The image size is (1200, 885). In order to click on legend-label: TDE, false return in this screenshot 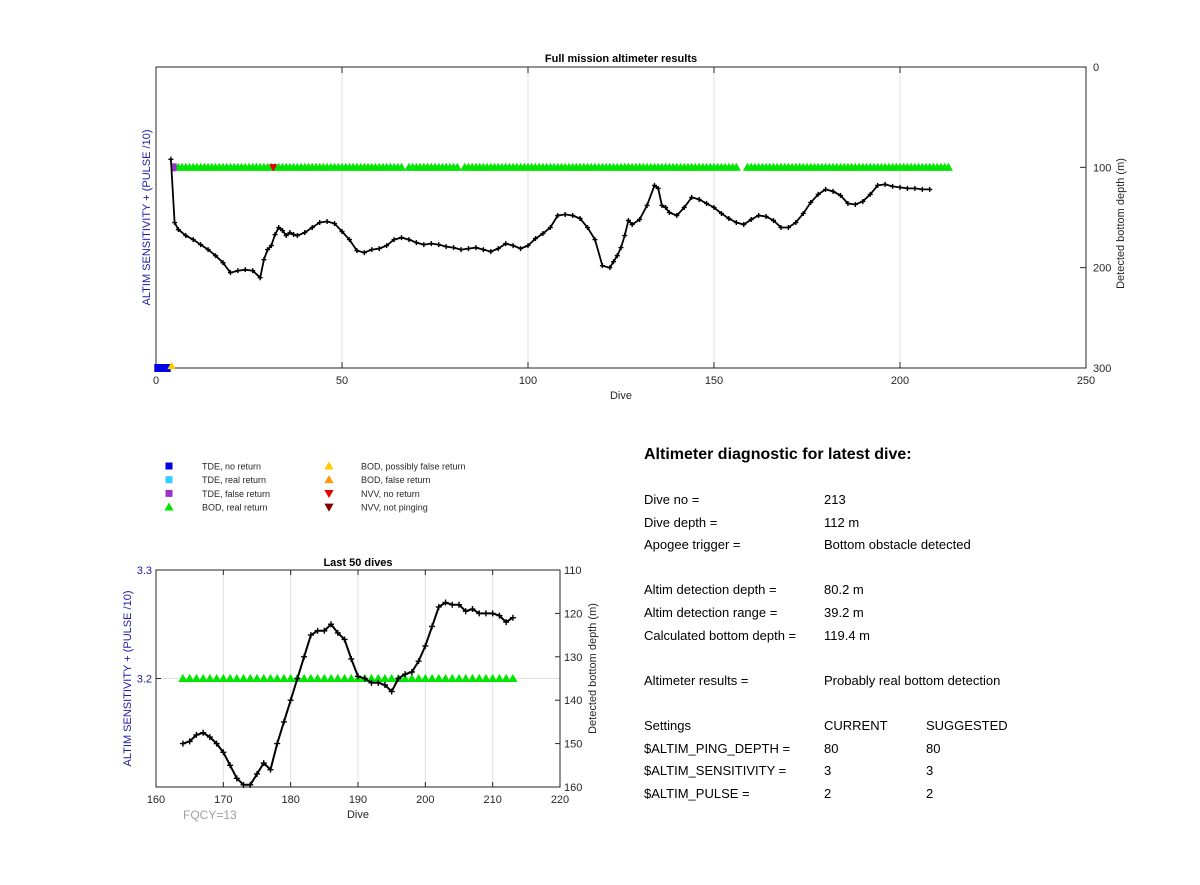, I will do `click(236, 494)`.